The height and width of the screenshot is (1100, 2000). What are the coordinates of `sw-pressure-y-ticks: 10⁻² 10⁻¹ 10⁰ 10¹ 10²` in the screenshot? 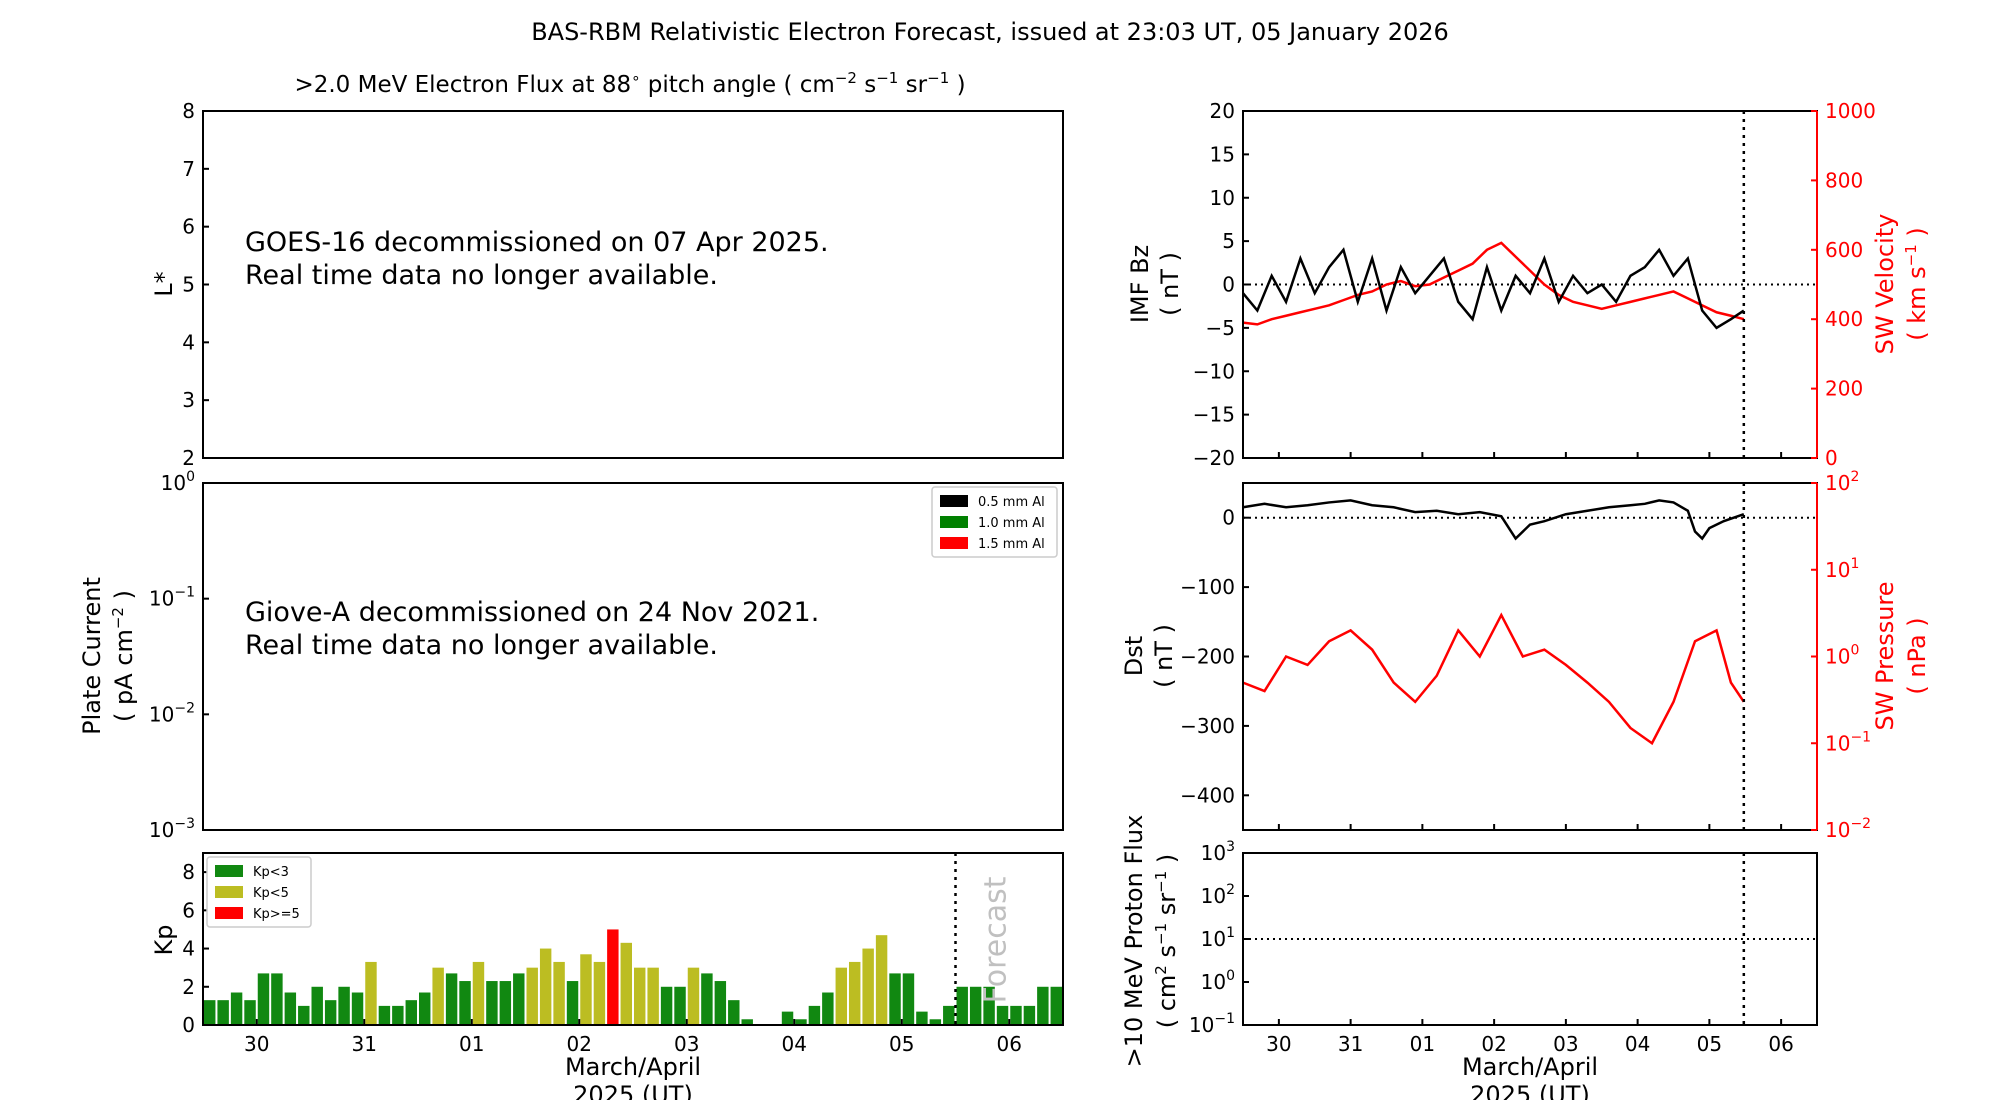 It's located at (1841, 655).